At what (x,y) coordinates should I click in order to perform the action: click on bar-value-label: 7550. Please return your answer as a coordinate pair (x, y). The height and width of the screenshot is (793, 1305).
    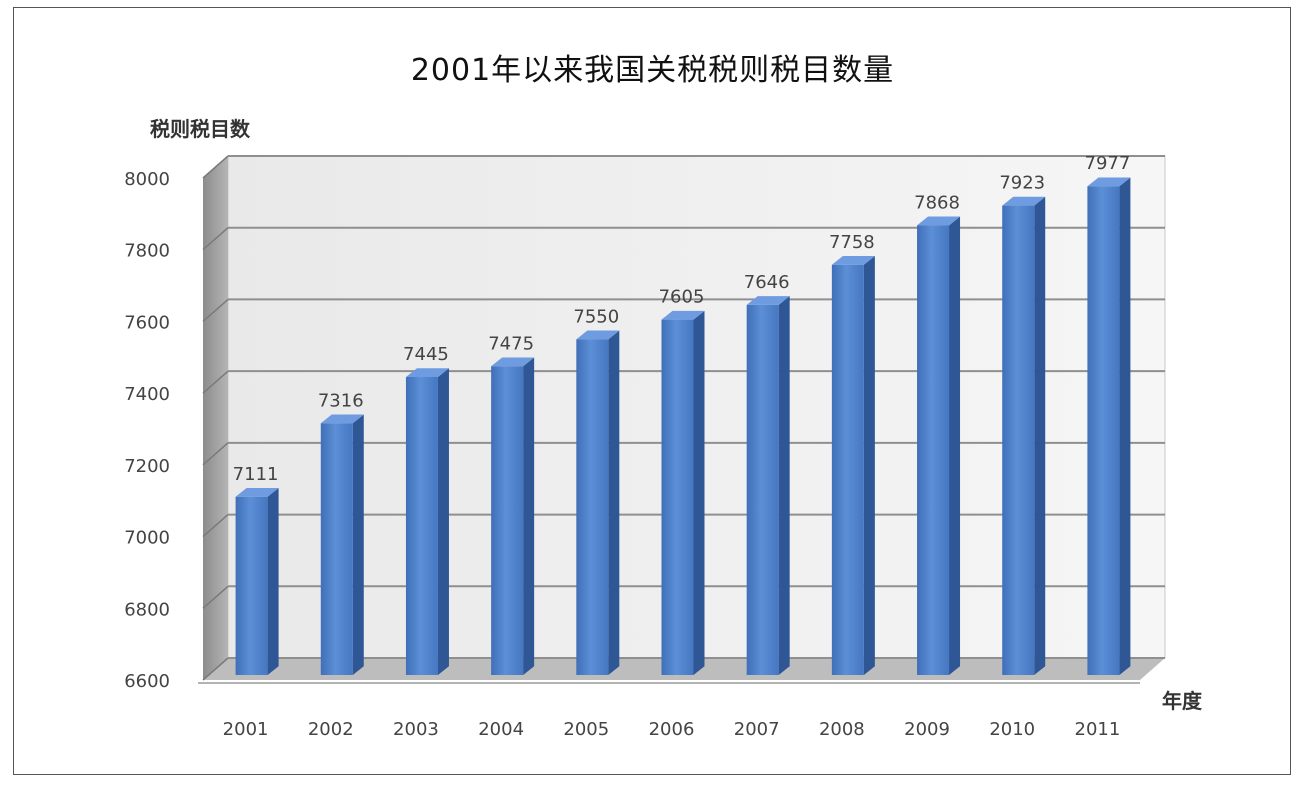
    Looking at the image, I should click on (596, 316).